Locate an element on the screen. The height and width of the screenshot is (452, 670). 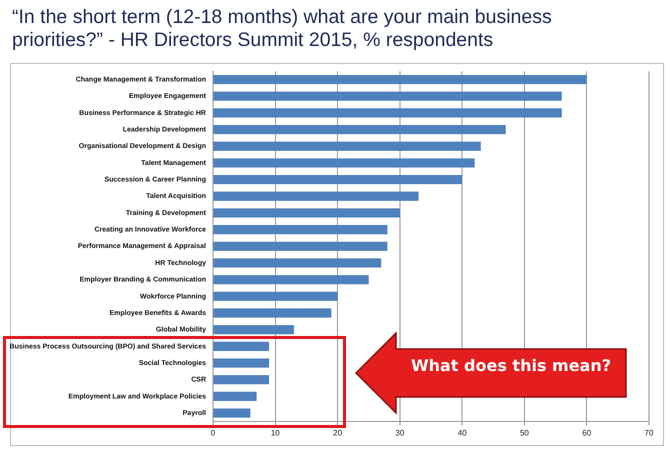
chart-title: “In the short term (12-18 months) what are your main business priorities?” - HR Directors Summit 2015, % respondents is located at coordinates (282, 29).